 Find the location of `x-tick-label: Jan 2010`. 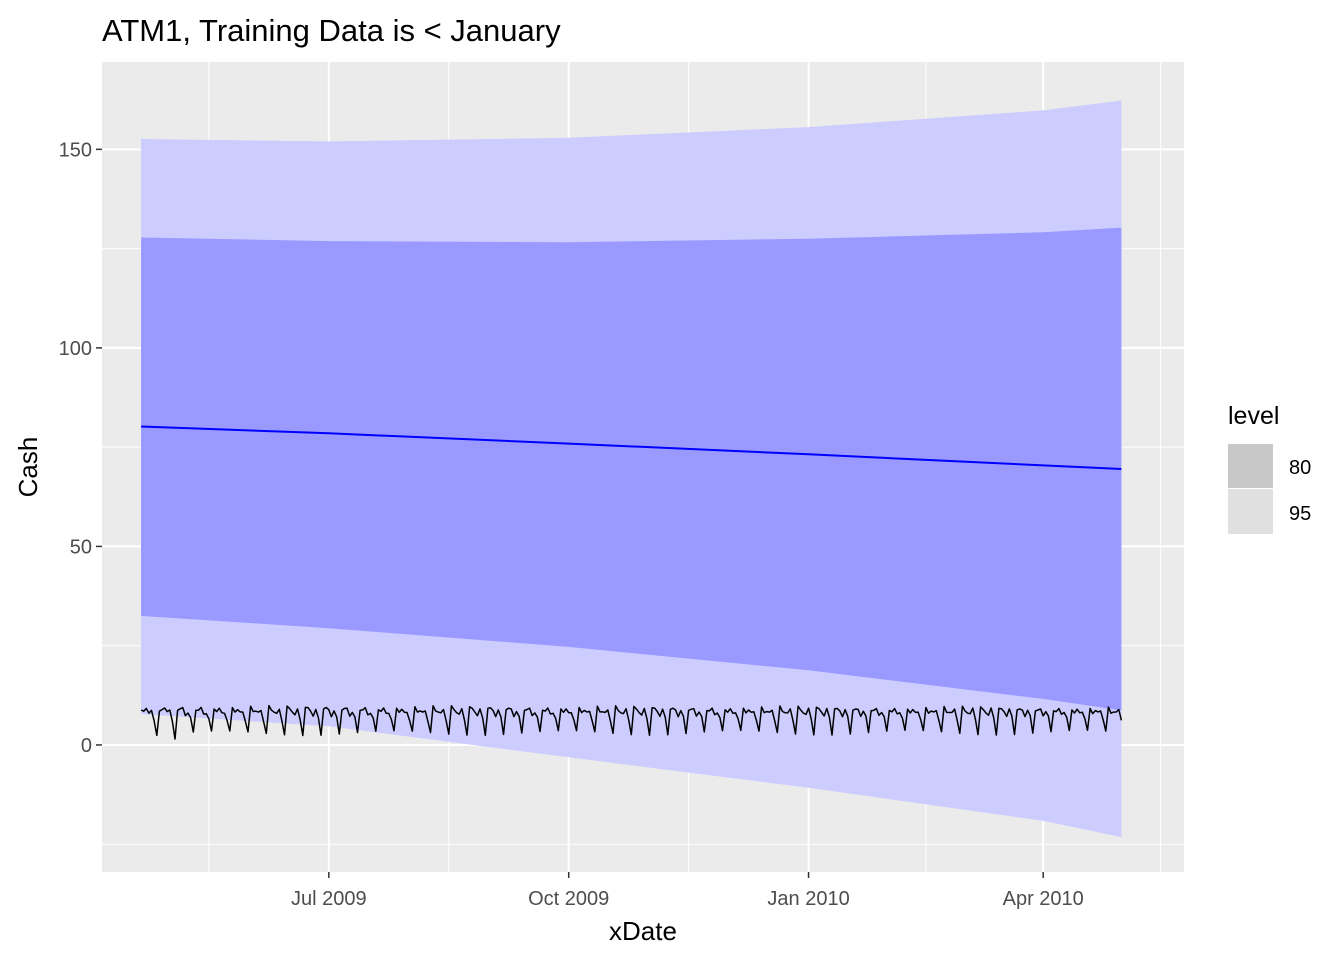

x-tick-label: Jan 2010 is located at coordinates (808, 899).